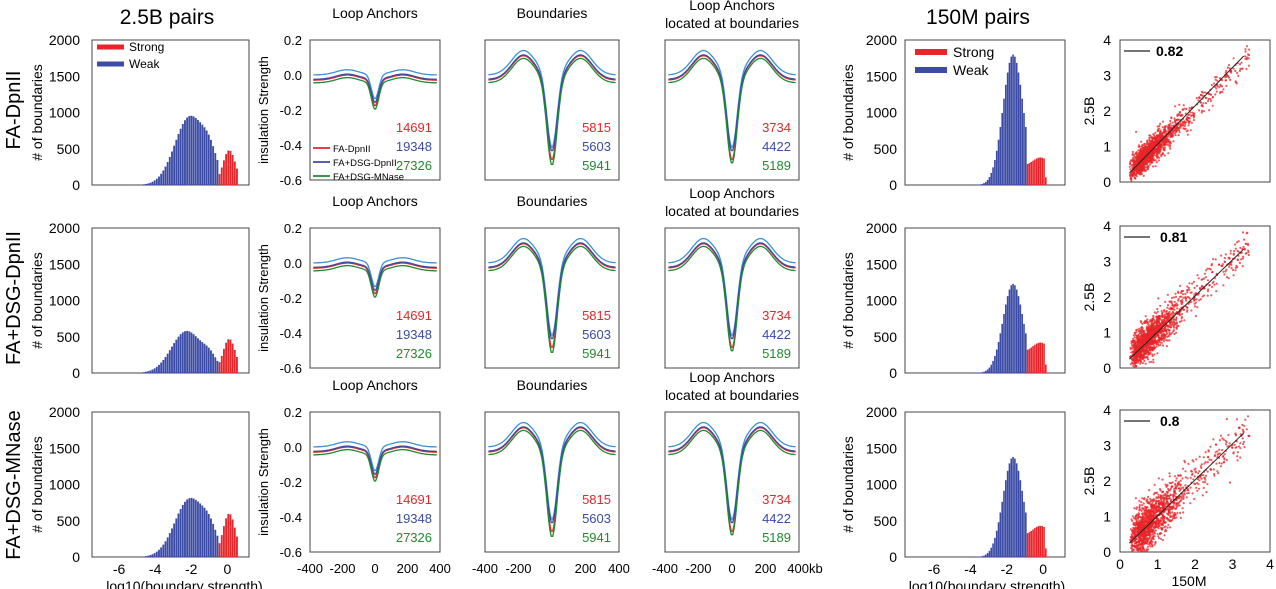 The image size is (1276, 589). I want to click on insulation-frame, so click(732, 482).